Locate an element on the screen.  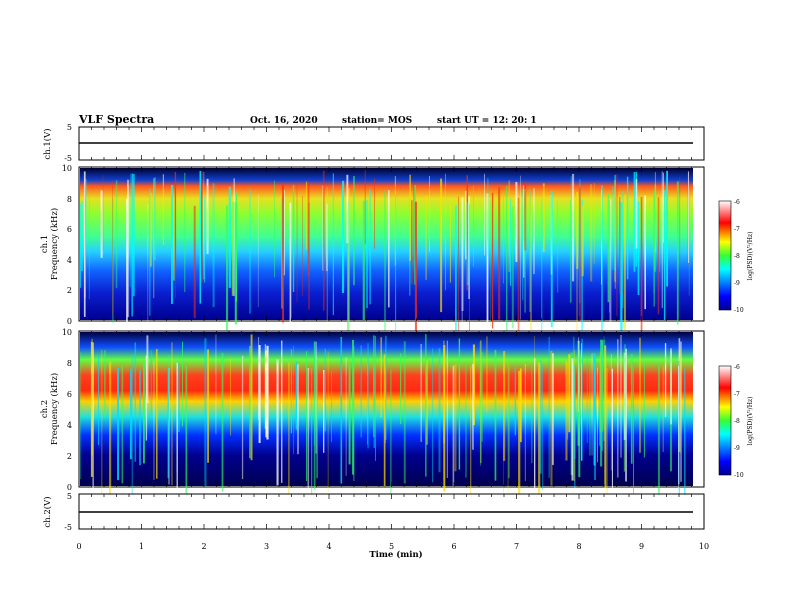
top-ylabel: ch.1(V) is located at coordinates (47, 143).